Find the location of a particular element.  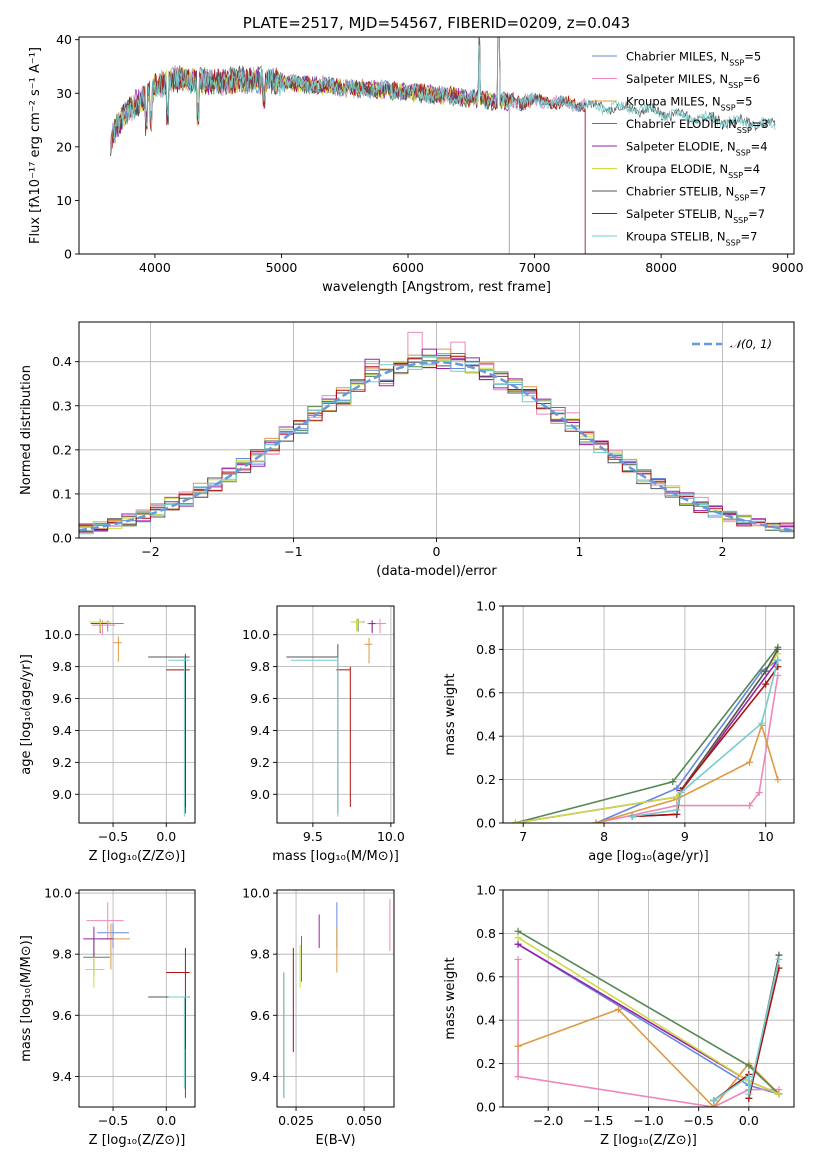

x-tick-label: 10.0 is located at coordinates (391, 836).